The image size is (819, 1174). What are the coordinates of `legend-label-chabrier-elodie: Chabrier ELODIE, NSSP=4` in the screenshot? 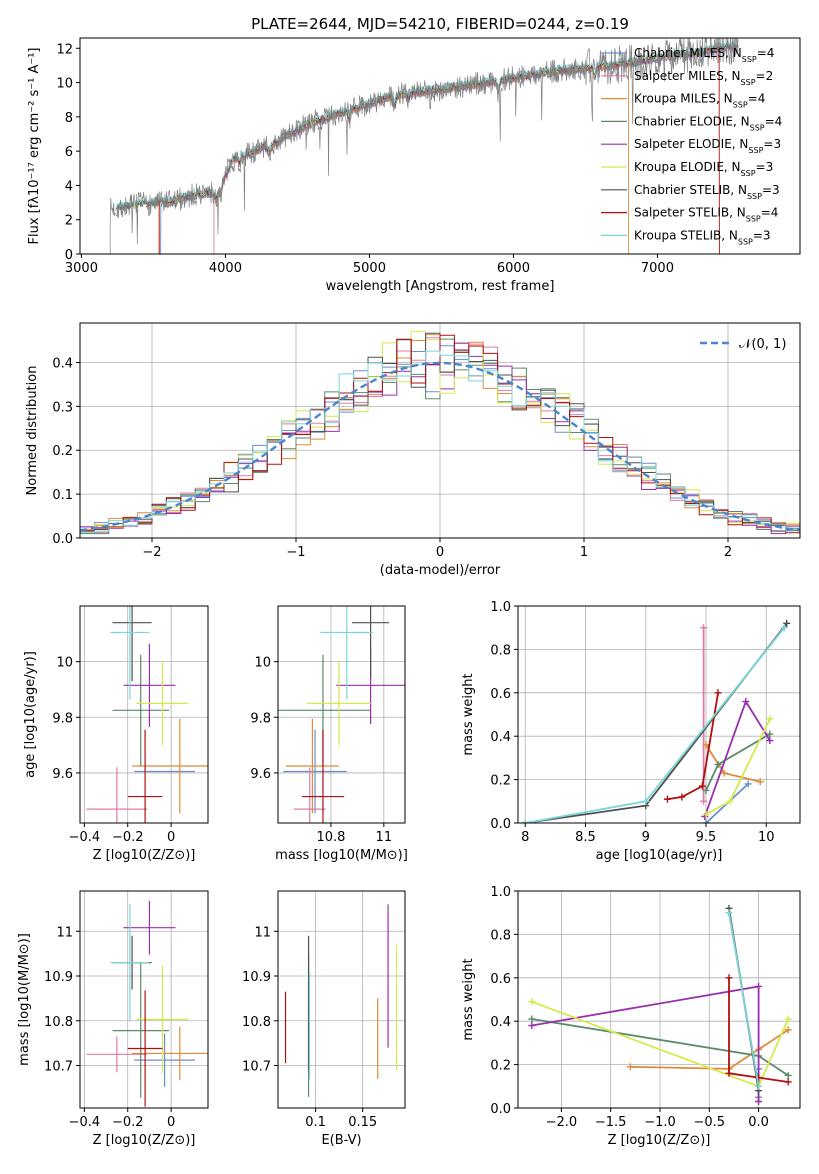 It's located at (708, 122).